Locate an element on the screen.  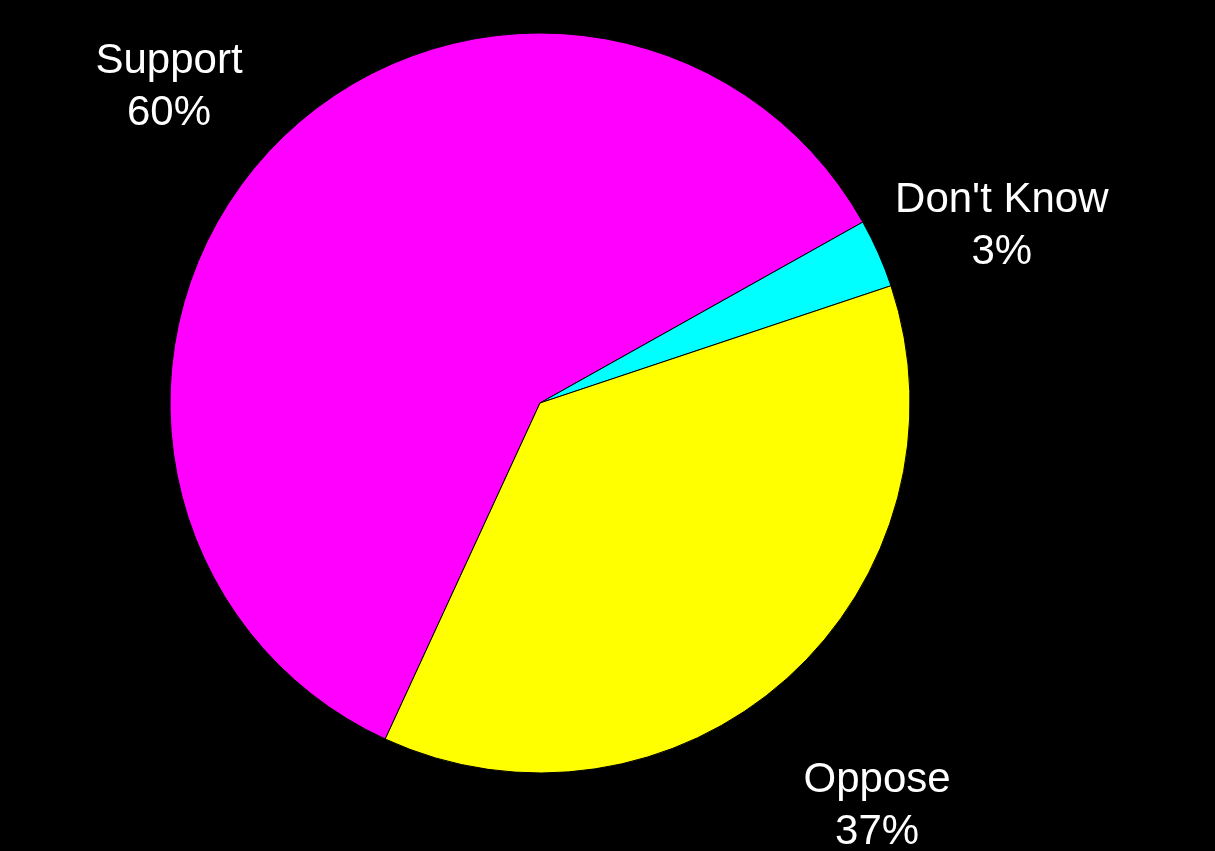
slice-label: Oppose is located at coordinates (877, 778).